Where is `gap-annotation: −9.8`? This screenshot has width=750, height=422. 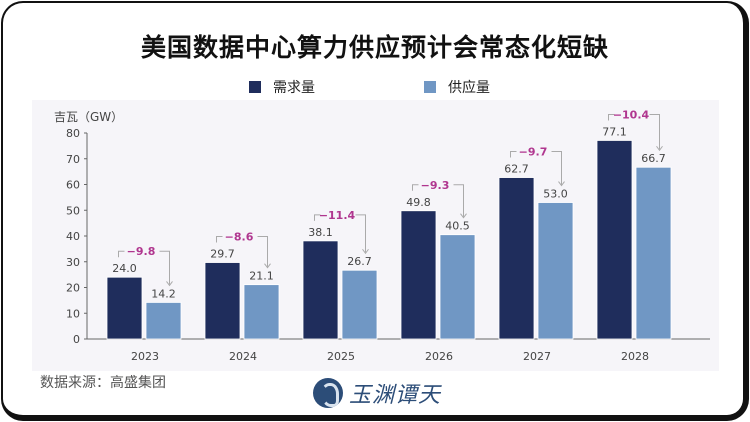
gap-annotation: −9.8 is located at coordinates (141, 251).